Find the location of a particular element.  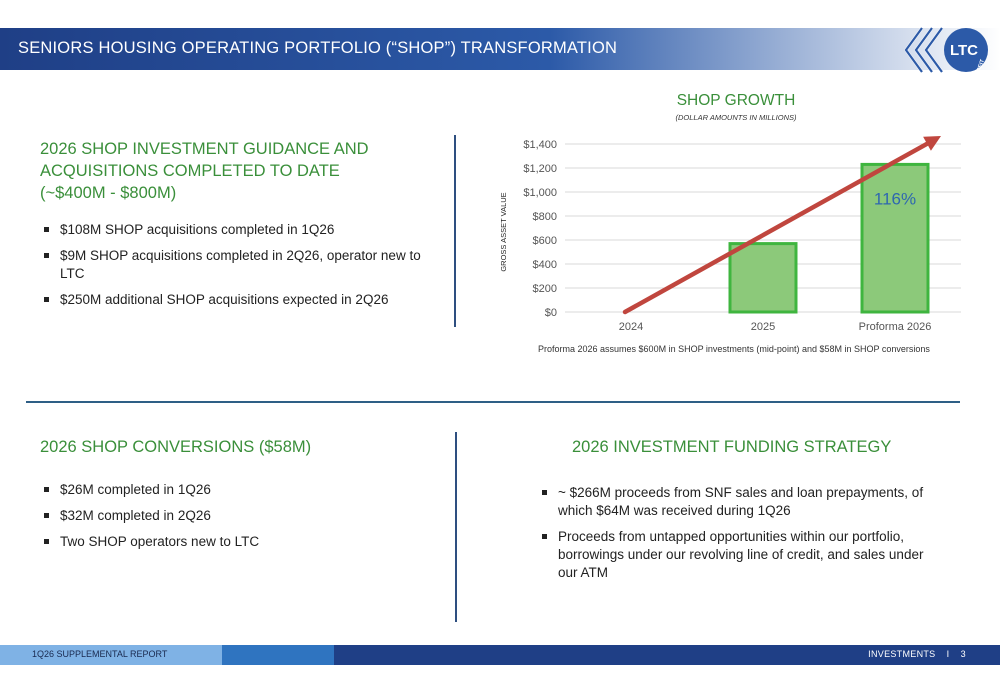

x-tick-label: Proforma 2026 is located at coordinates (895, 327).